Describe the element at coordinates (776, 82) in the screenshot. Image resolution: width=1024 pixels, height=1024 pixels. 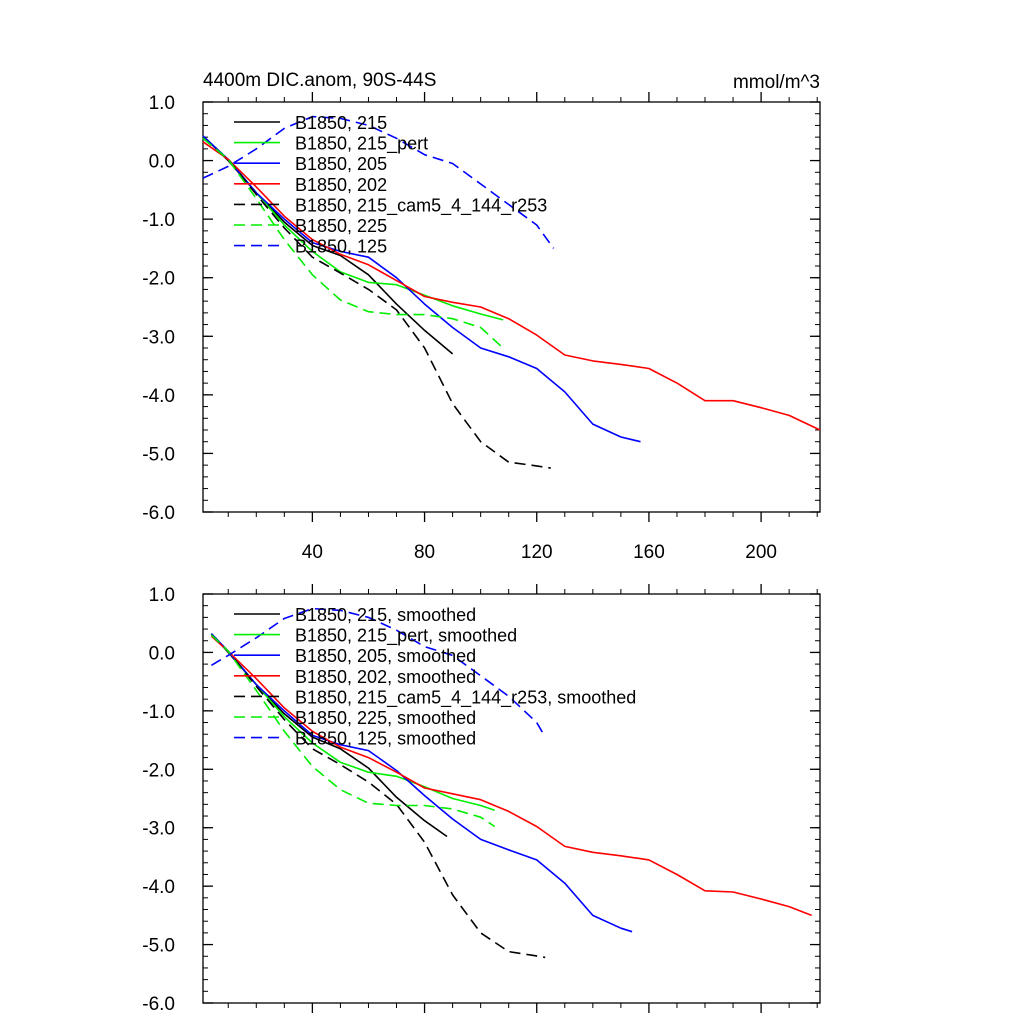
I see `chart-units: mmol/m^3` at that location.